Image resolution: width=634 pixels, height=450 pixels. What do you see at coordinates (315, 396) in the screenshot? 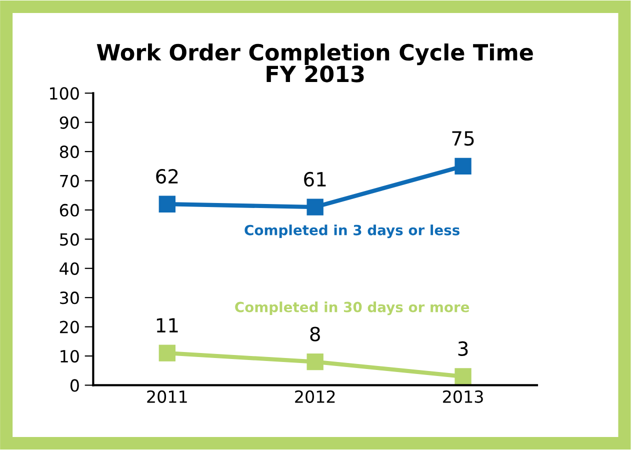
I see `x-tick-label: 2012` at bounding box center [315, 396].